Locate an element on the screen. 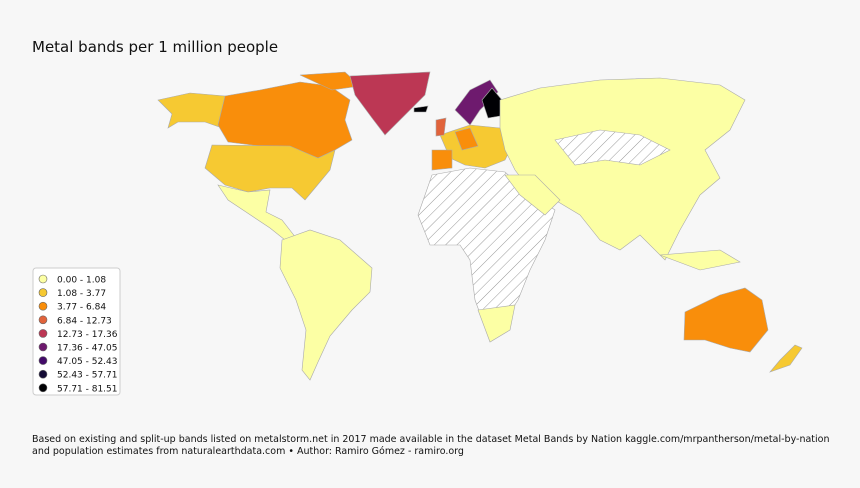 This screenshot has width=860, height=488. legend-label: 12.73 - 17.36 is located at coordinates (87, 335).